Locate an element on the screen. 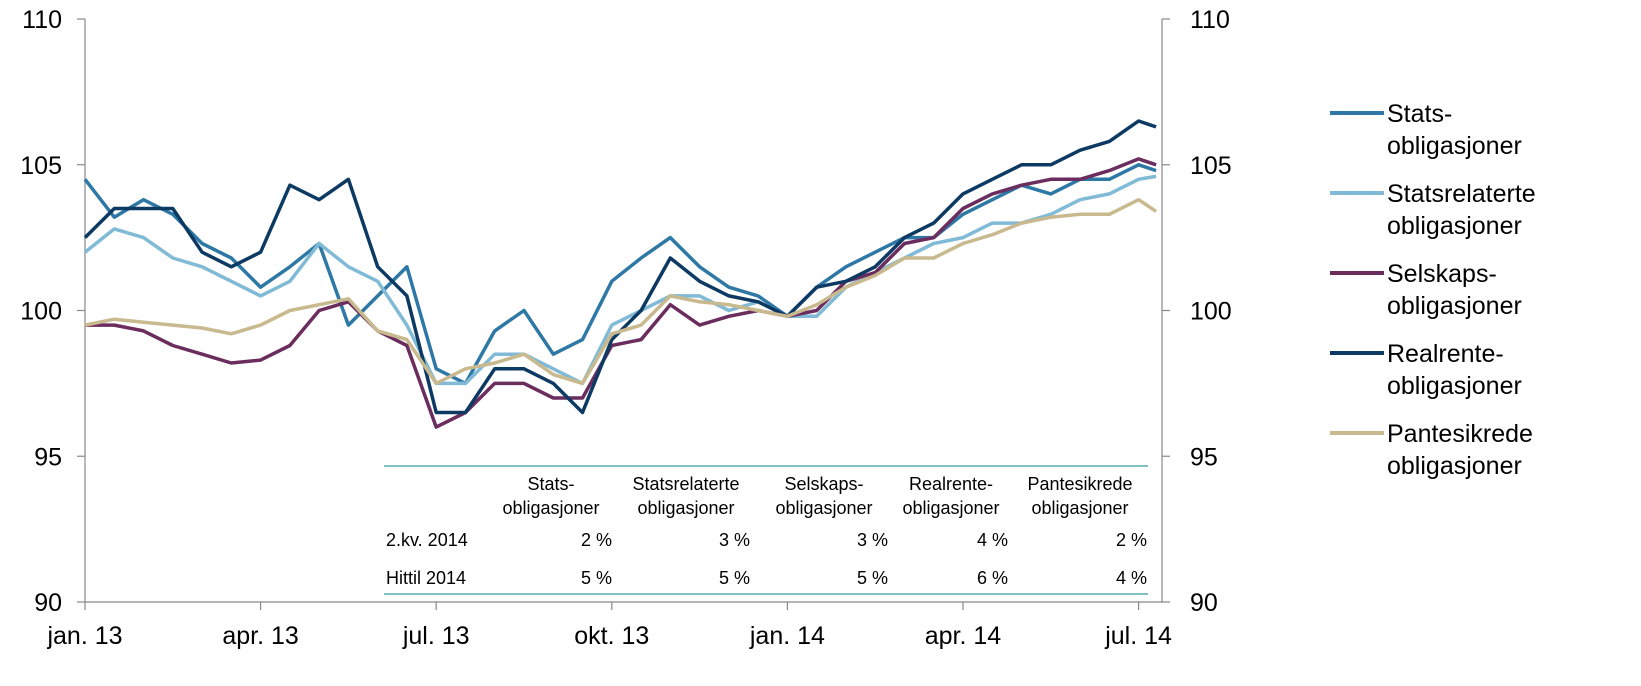  table-header: Pantesikrede obligasjoner is located at coordinates (1079, 496).